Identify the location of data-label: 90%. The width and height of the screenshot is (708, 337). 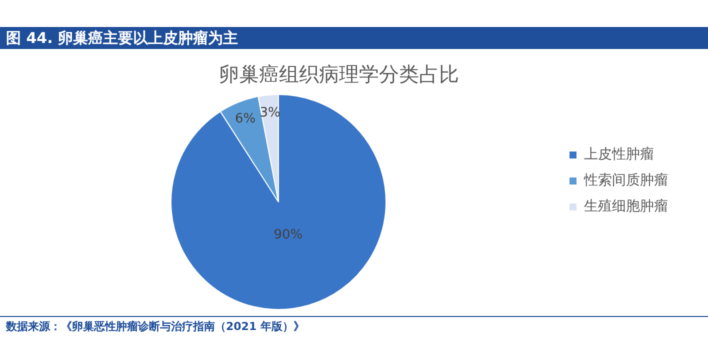
(288, 234).